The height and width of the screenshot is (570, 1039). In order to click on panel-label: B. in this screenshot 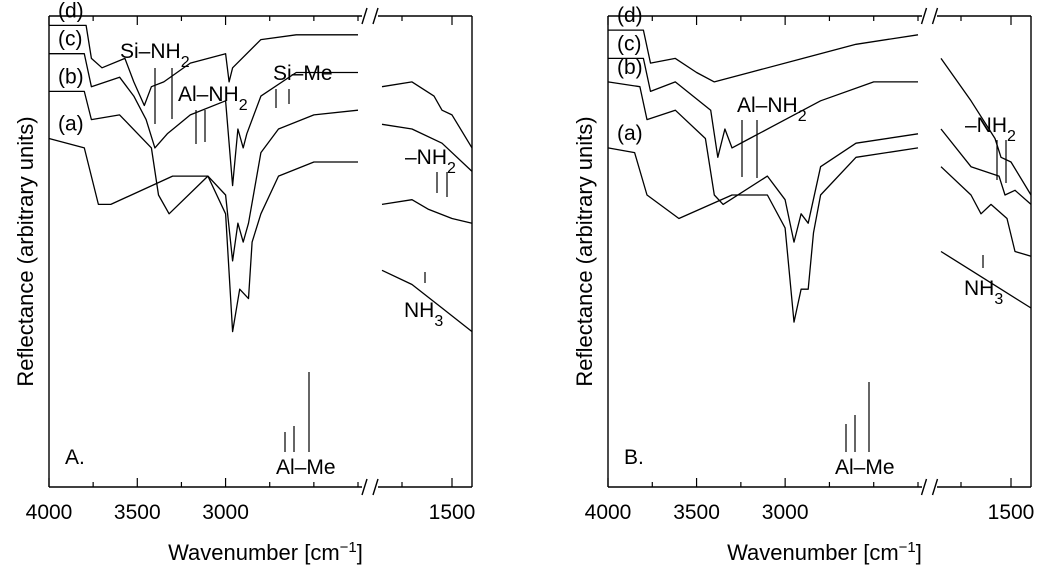, I will do `click(634, 457)`.